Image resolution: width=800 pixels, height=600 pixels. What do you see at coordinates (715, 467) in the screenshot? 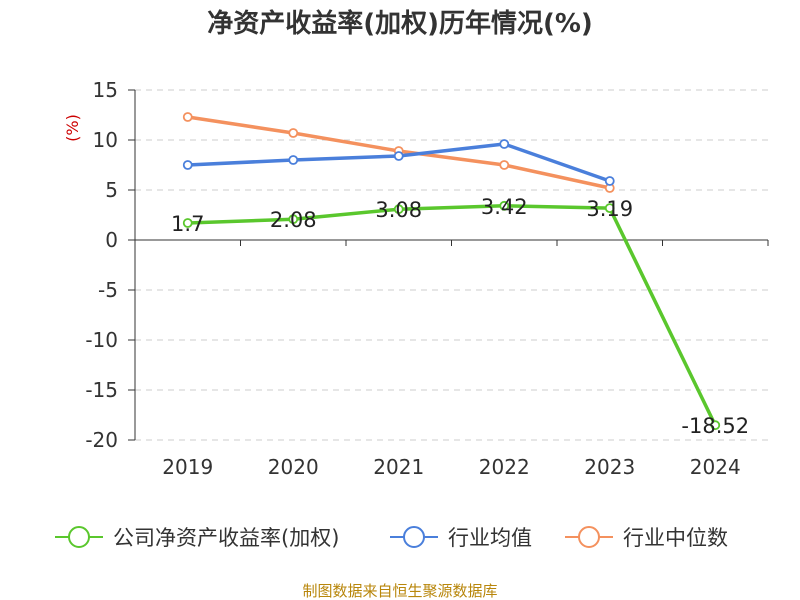
I see `x-tick-label: 2024` at bounding box center [715, 467].